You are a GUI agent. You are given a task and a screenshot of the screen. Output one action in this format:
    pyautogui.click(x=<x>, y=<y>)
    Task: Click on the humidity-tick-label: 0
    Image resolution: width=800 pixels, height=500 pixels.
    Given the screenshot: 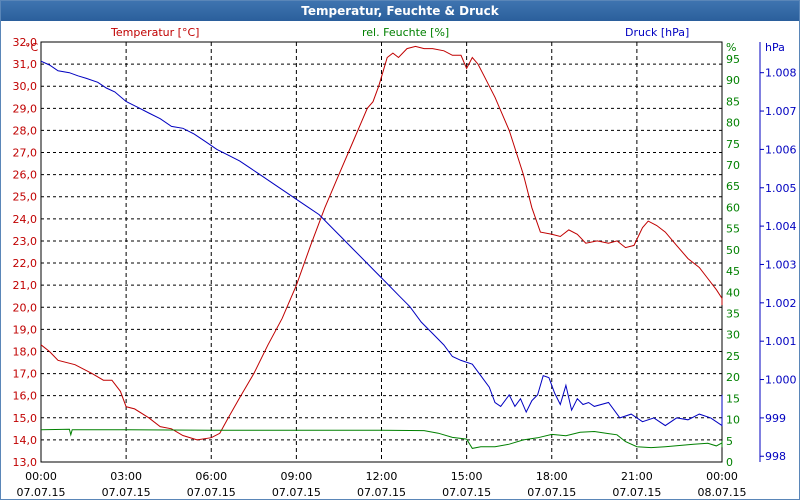 What is the action you would take?
    pyautogui.click(x=729, y=462)
    